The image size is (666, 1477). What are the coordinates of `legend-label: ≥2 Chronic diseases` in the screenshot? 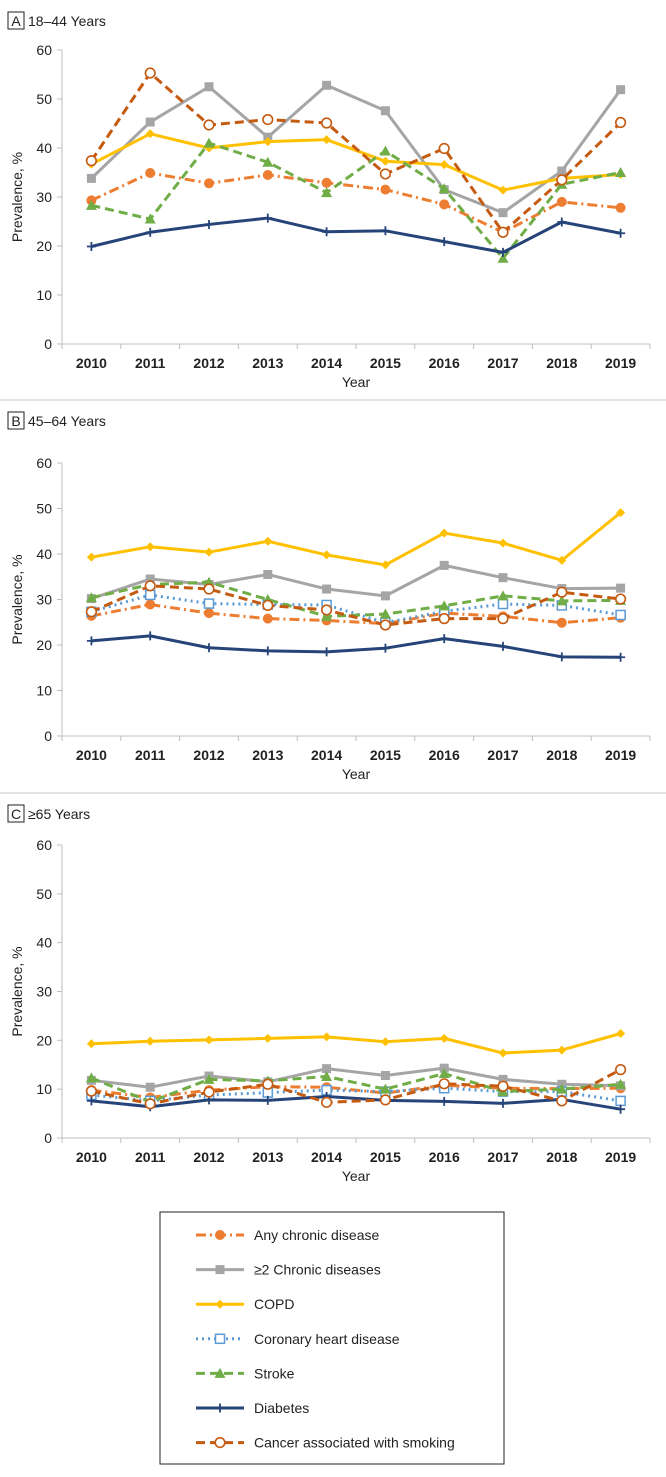 It's located at (317, 1270).